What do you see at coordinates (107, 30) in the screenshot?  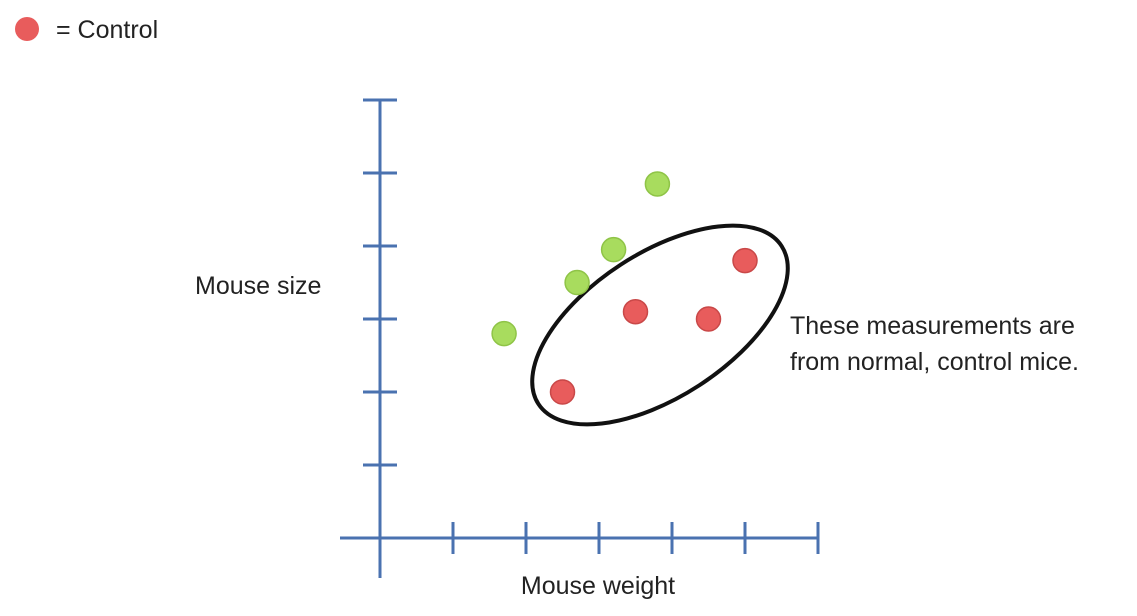 I see `legend-label: = Control` at bounding box center [107, 30].